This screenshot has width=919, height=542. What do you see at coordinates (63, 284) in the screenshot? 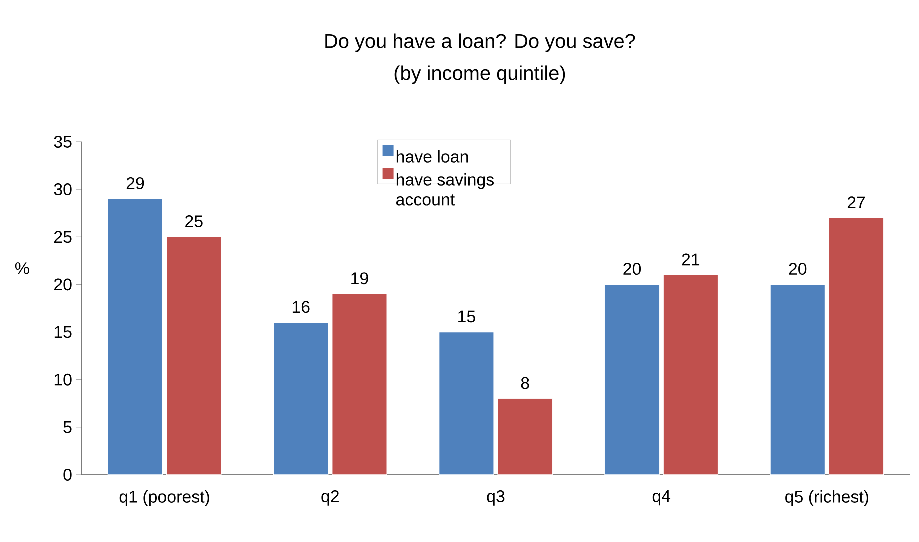
I see `y-tick-label: 20` at bounding box center [63, 284].